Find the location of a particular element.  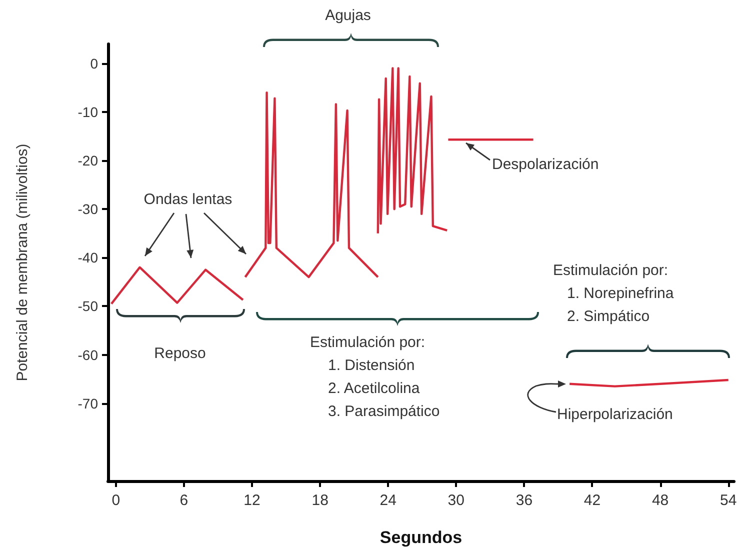

text: Agujas is located at coordinates (348, 15).